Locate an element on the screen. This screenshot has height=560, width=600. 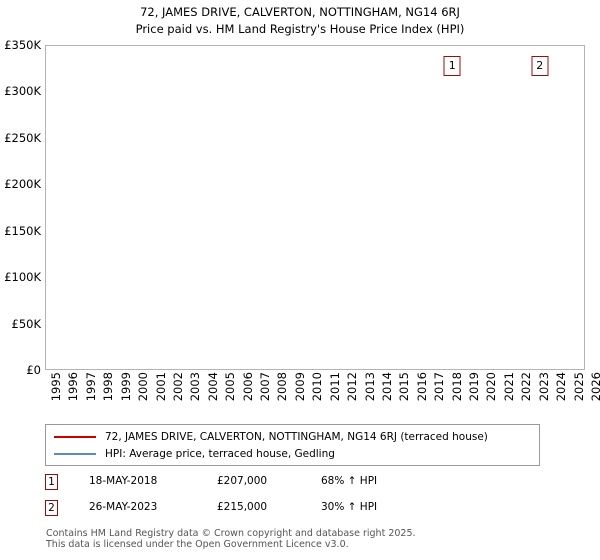
transaction-price-1: £207,000 is located at coordinates (242, 481).